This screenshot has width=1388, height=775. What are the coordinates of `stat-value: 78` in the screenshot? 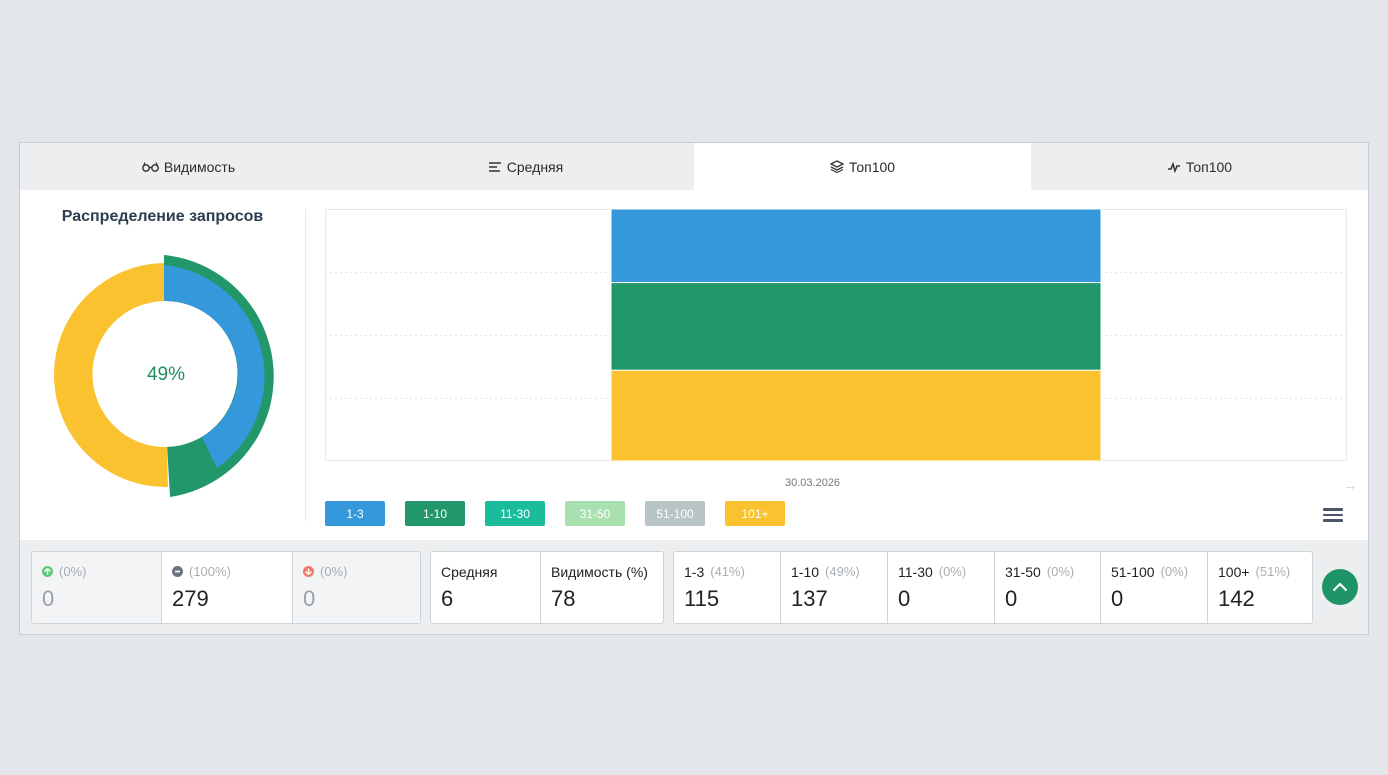 It's located at (563, 598).